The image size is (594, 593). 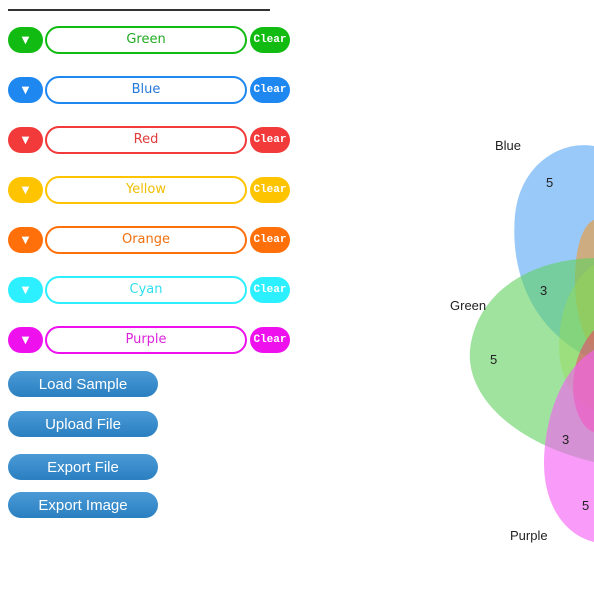 What do you see at coordinates (83, 505) in the screenshot?
I see `export-image-button: Export Image` at bounding box center [83, 505].